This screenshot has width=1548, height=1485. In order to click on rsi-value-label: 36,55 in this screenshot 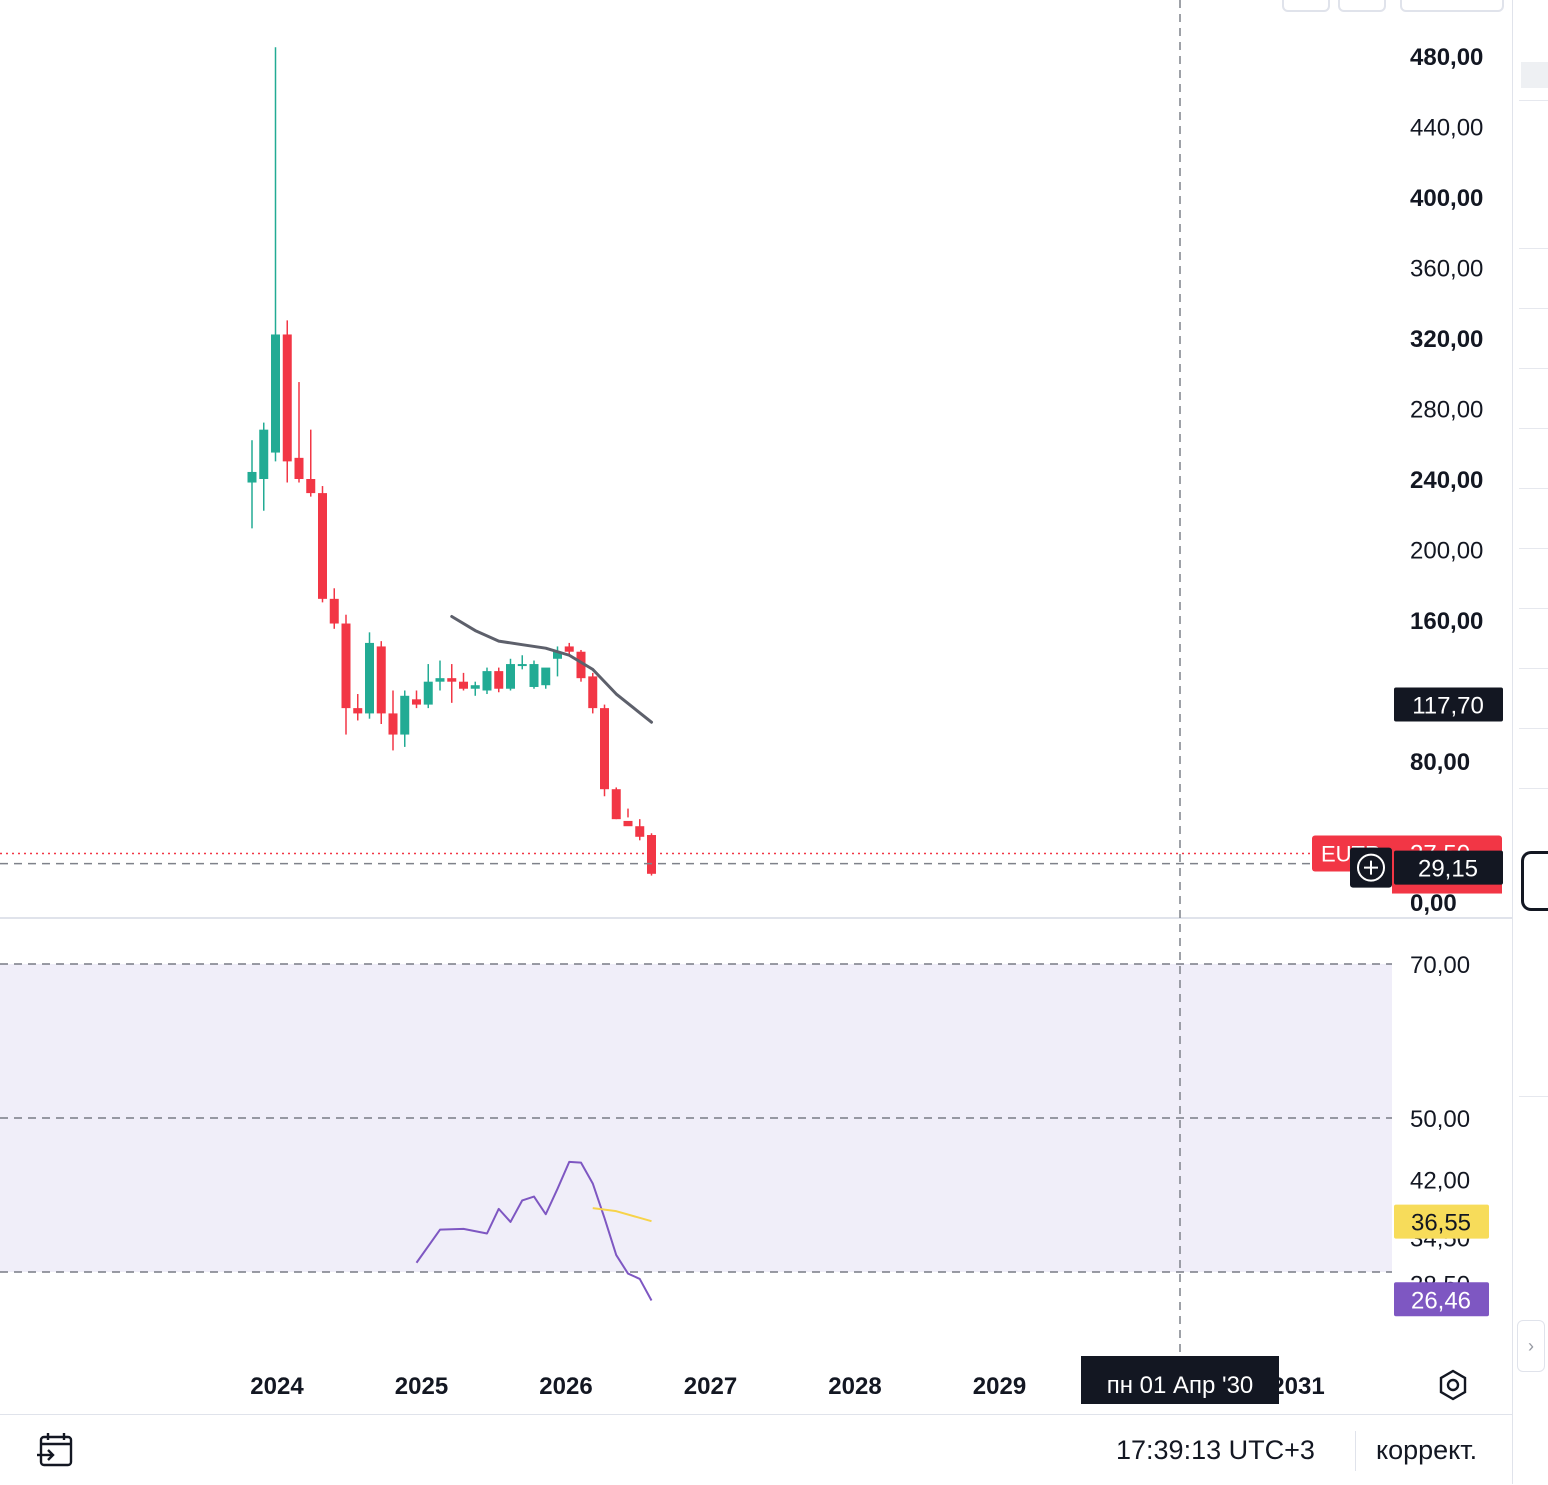, I will do `click(1441, 1223)`.